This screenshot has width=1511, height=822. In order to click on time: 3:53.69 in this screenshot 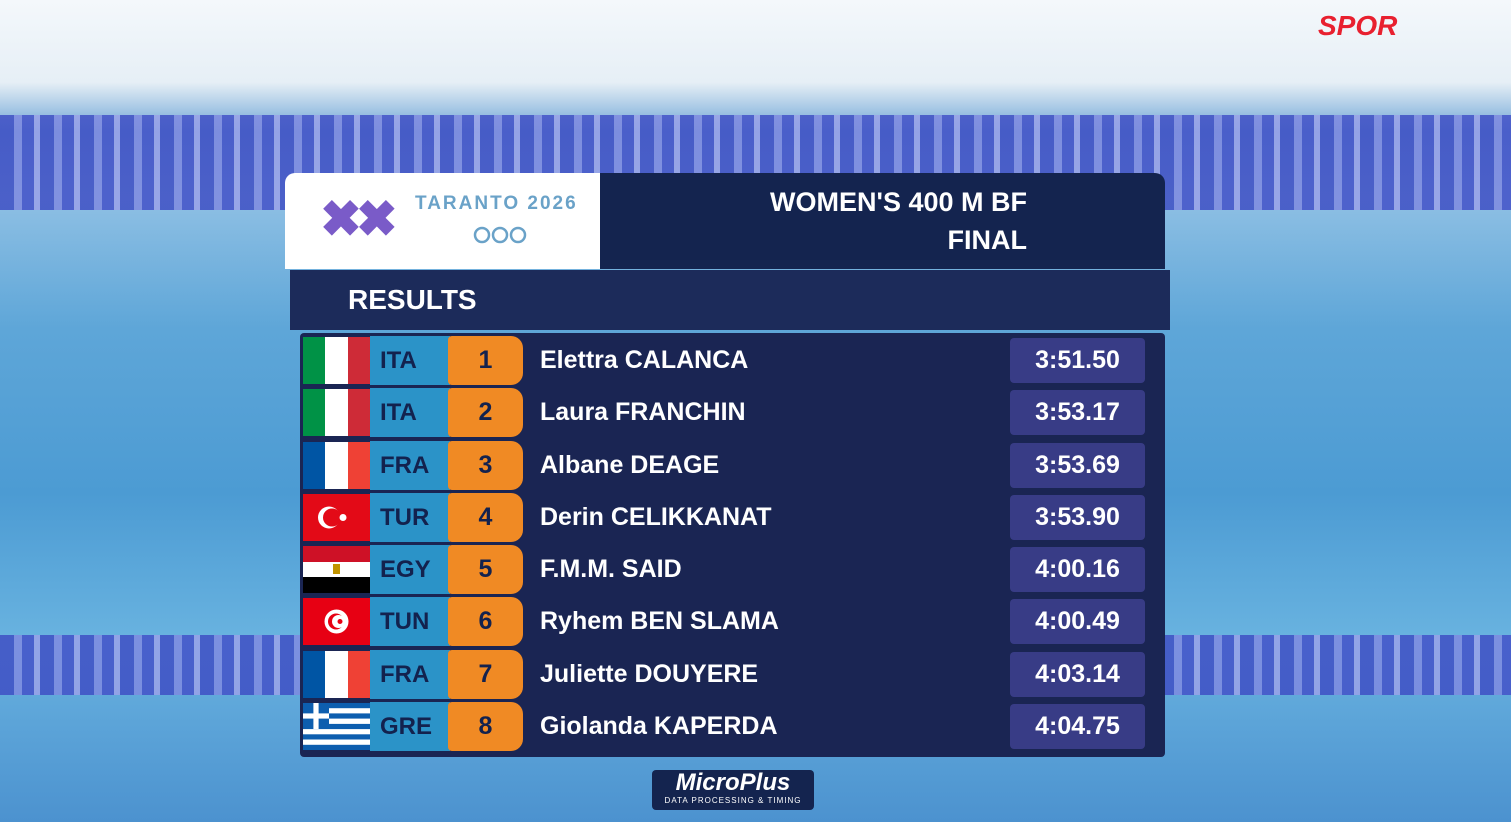, I will do `click(1077, 465)`.